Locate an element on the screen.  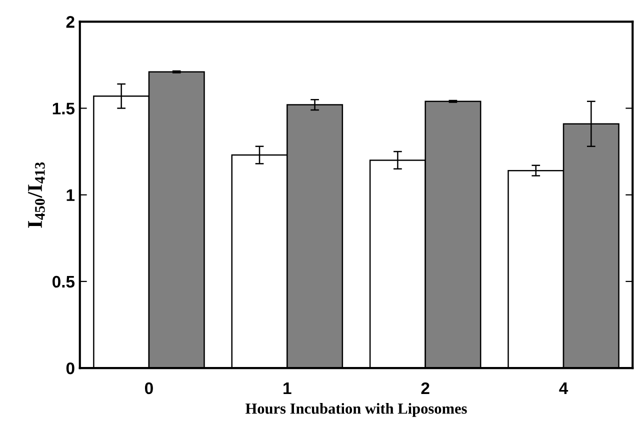
y-tick-label: 0.5 is located at coordinates (63, 282).